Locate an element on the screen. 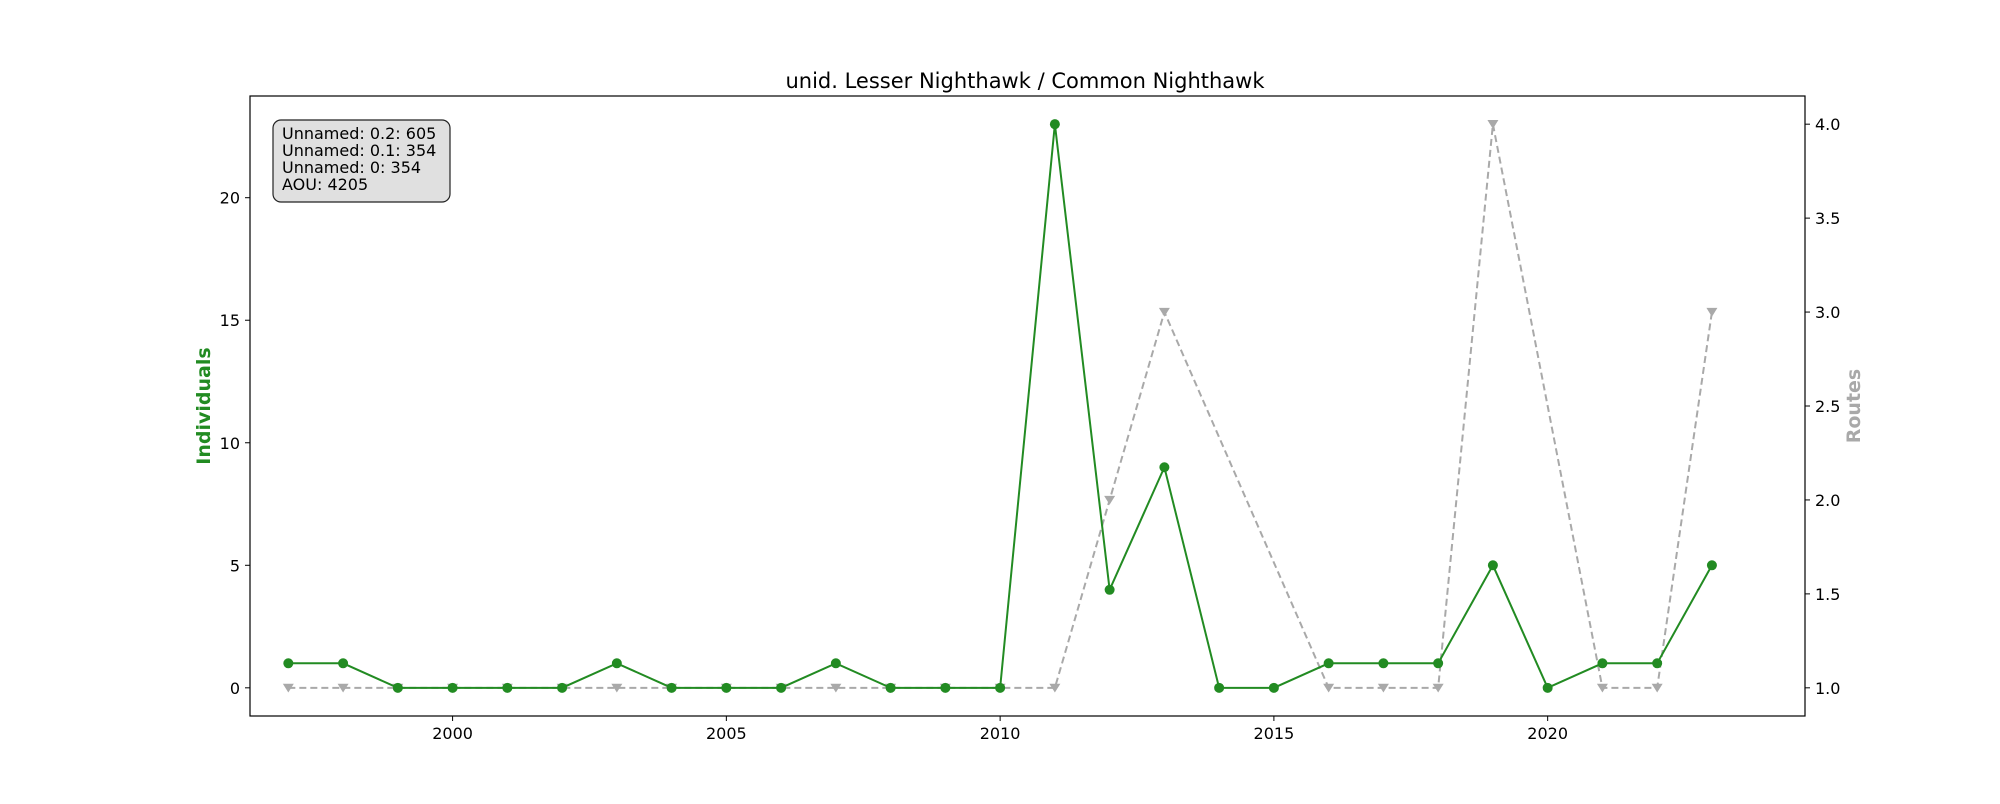 The image size is (2000, 804). right-y-tick-label: 2.0 is located at coordinates (1827, 500).